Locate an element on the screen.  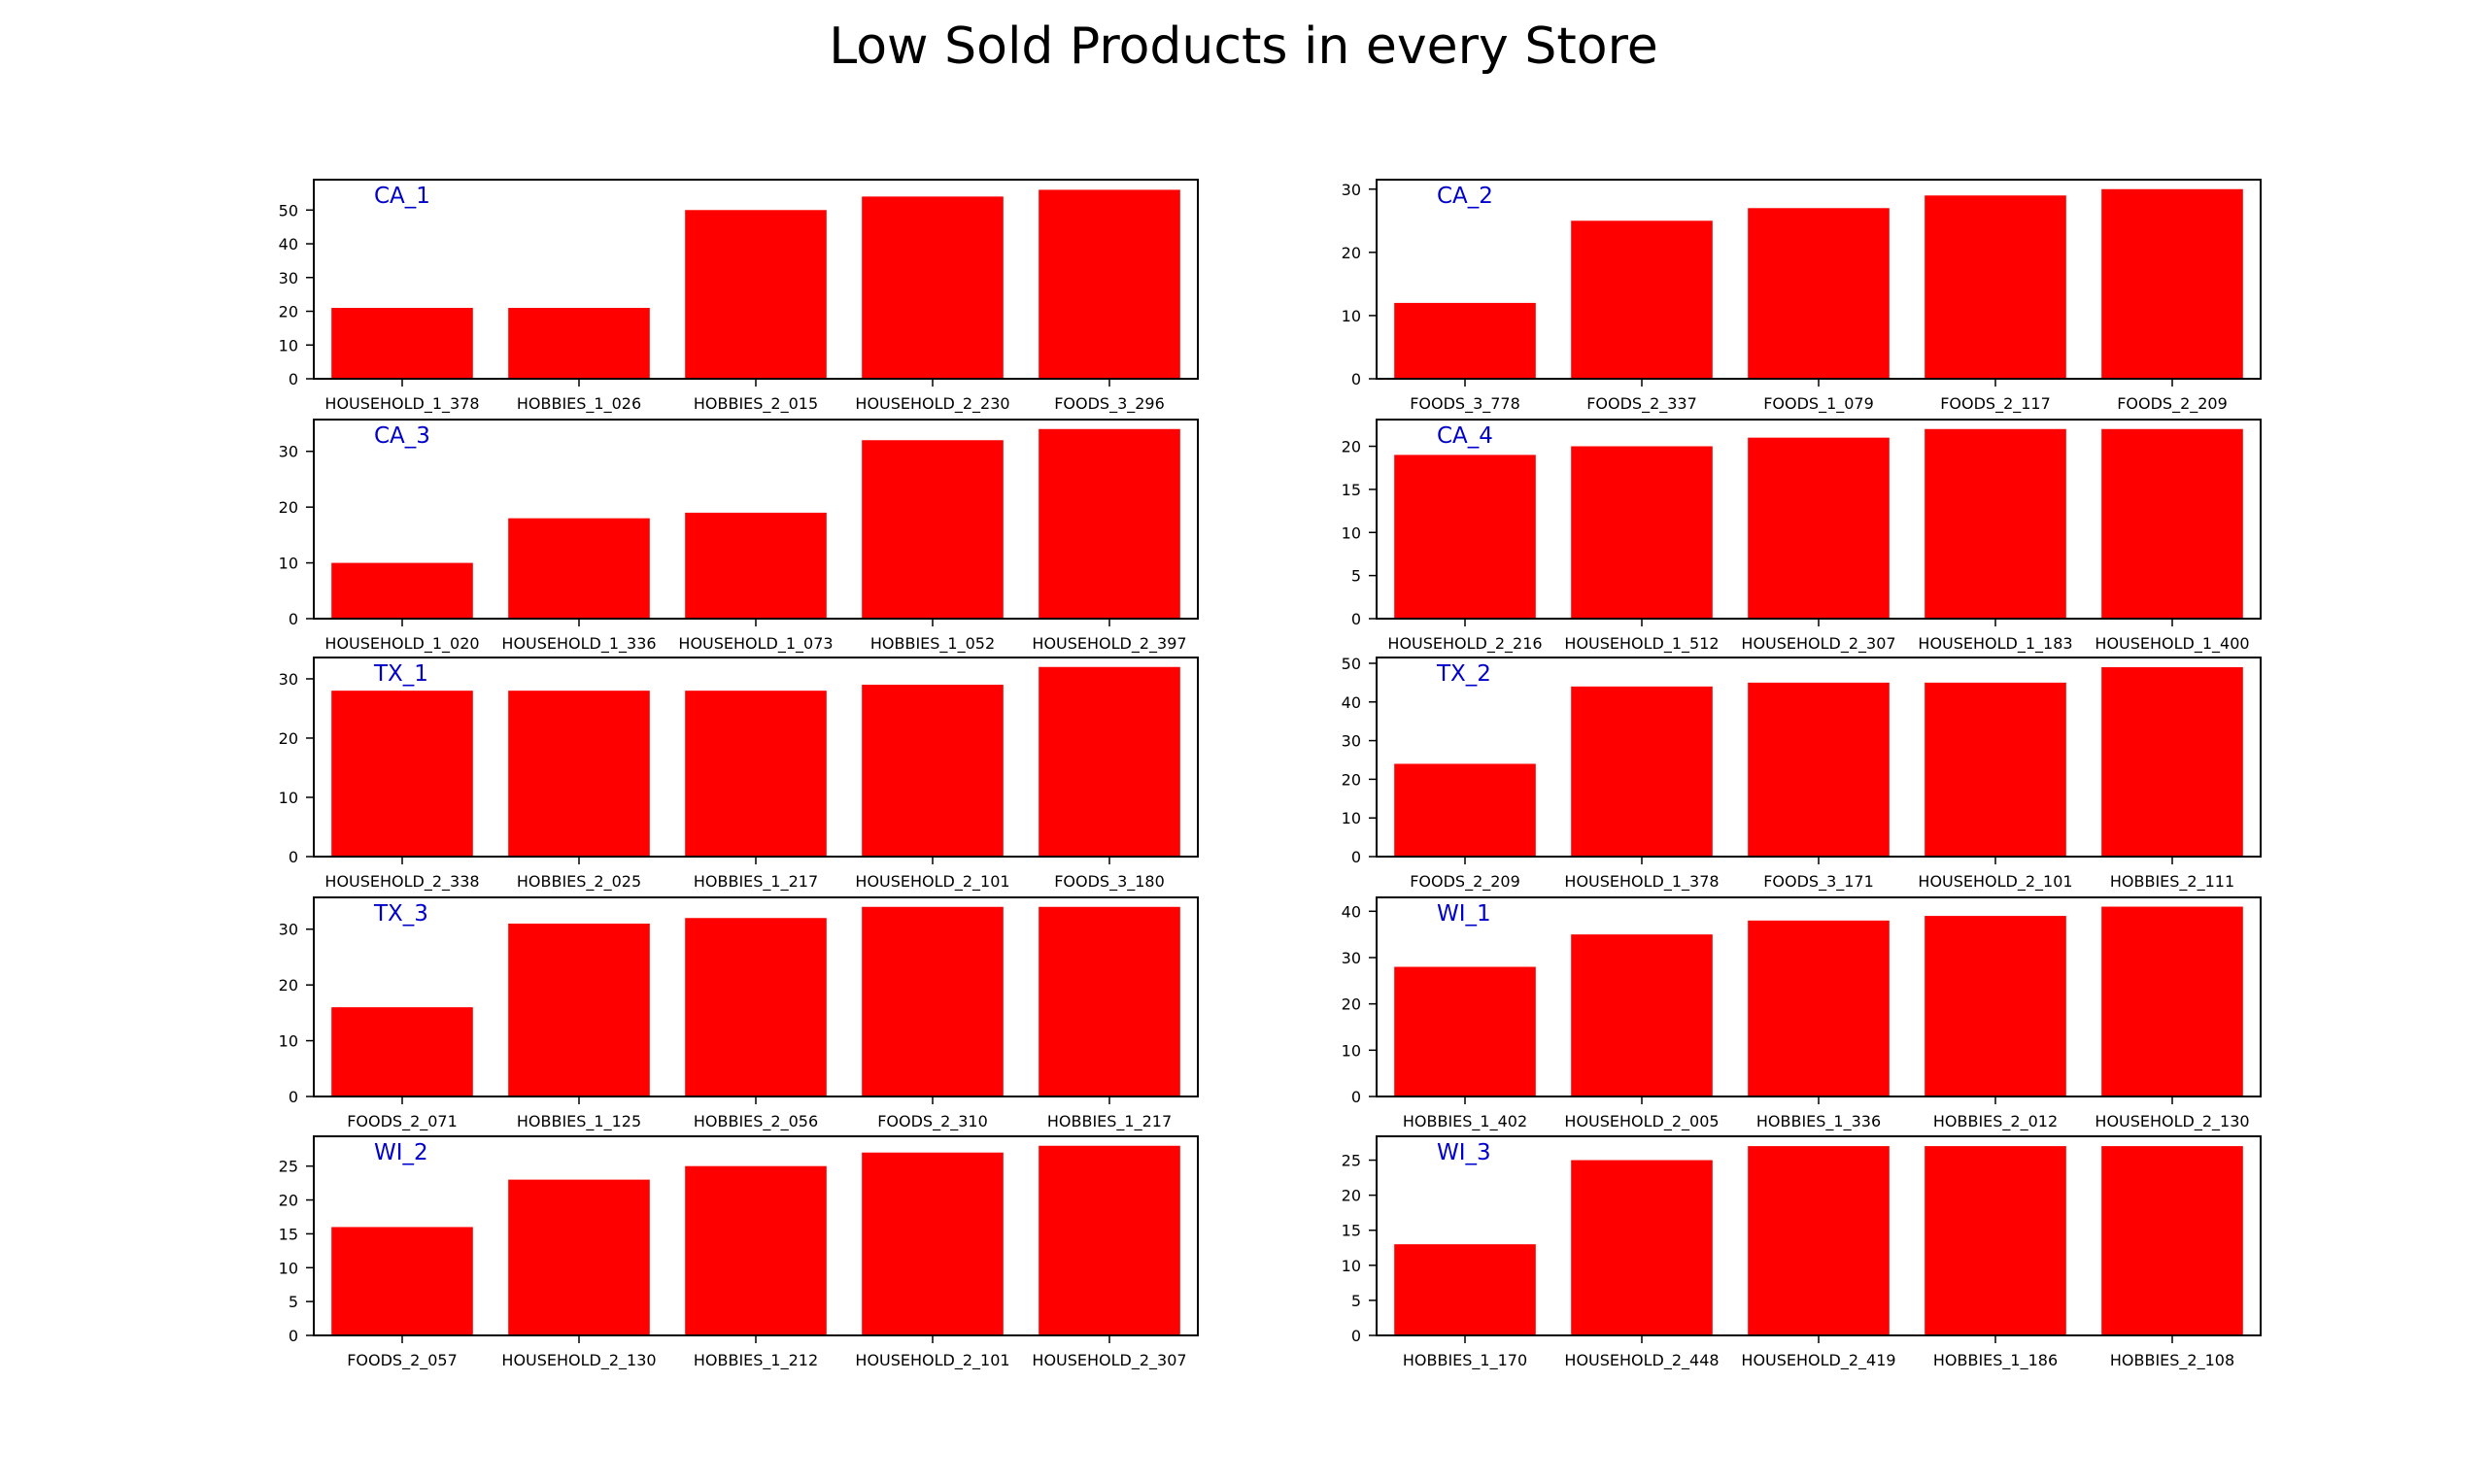
x-tick-label: FOODS_3_180 is located at coordinates (1109, 882).